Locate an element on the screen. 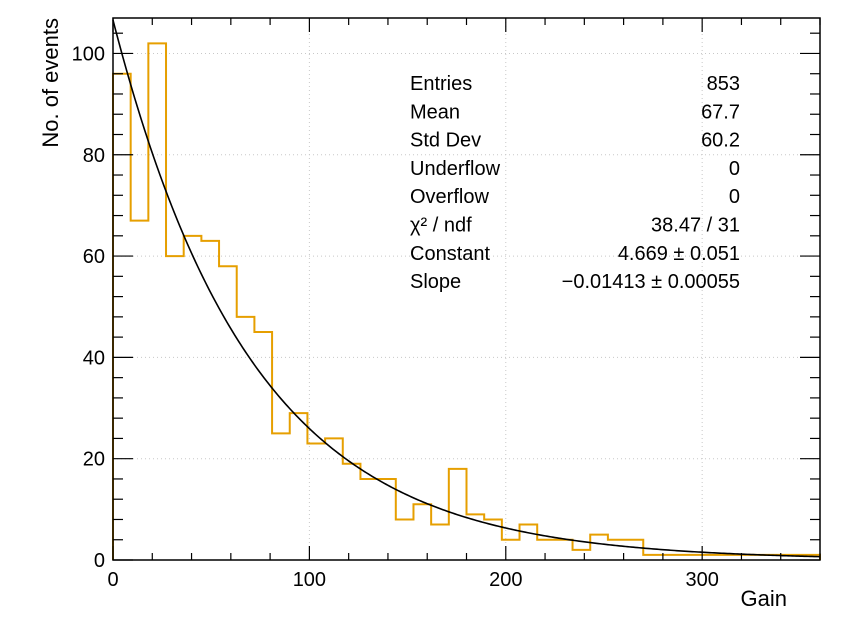 The height and width of the screenshot is (617, 855). stats-label: Overflow is located at coordinates (449, 197).